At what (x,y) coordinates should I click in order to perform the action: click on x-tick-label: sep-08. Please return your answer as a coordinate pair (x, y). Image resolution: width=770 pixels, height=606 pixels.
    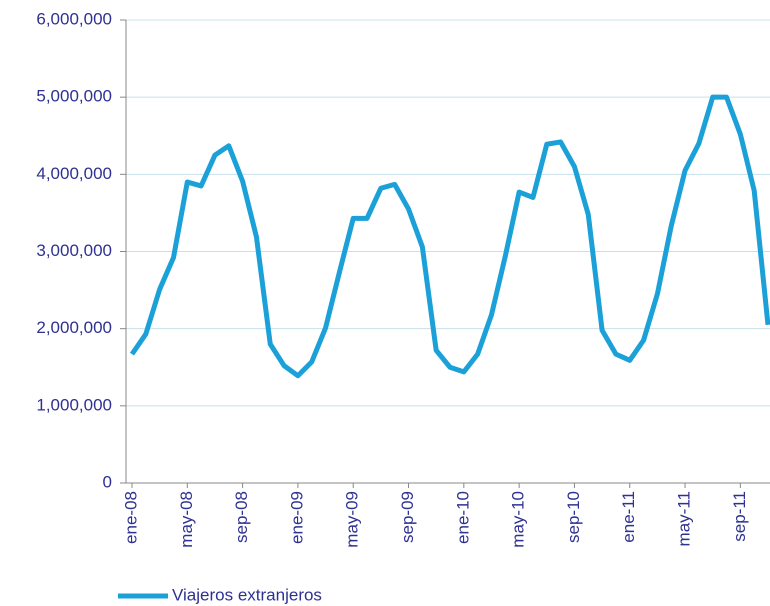
    Looking at the image, I should click on (241, 517).